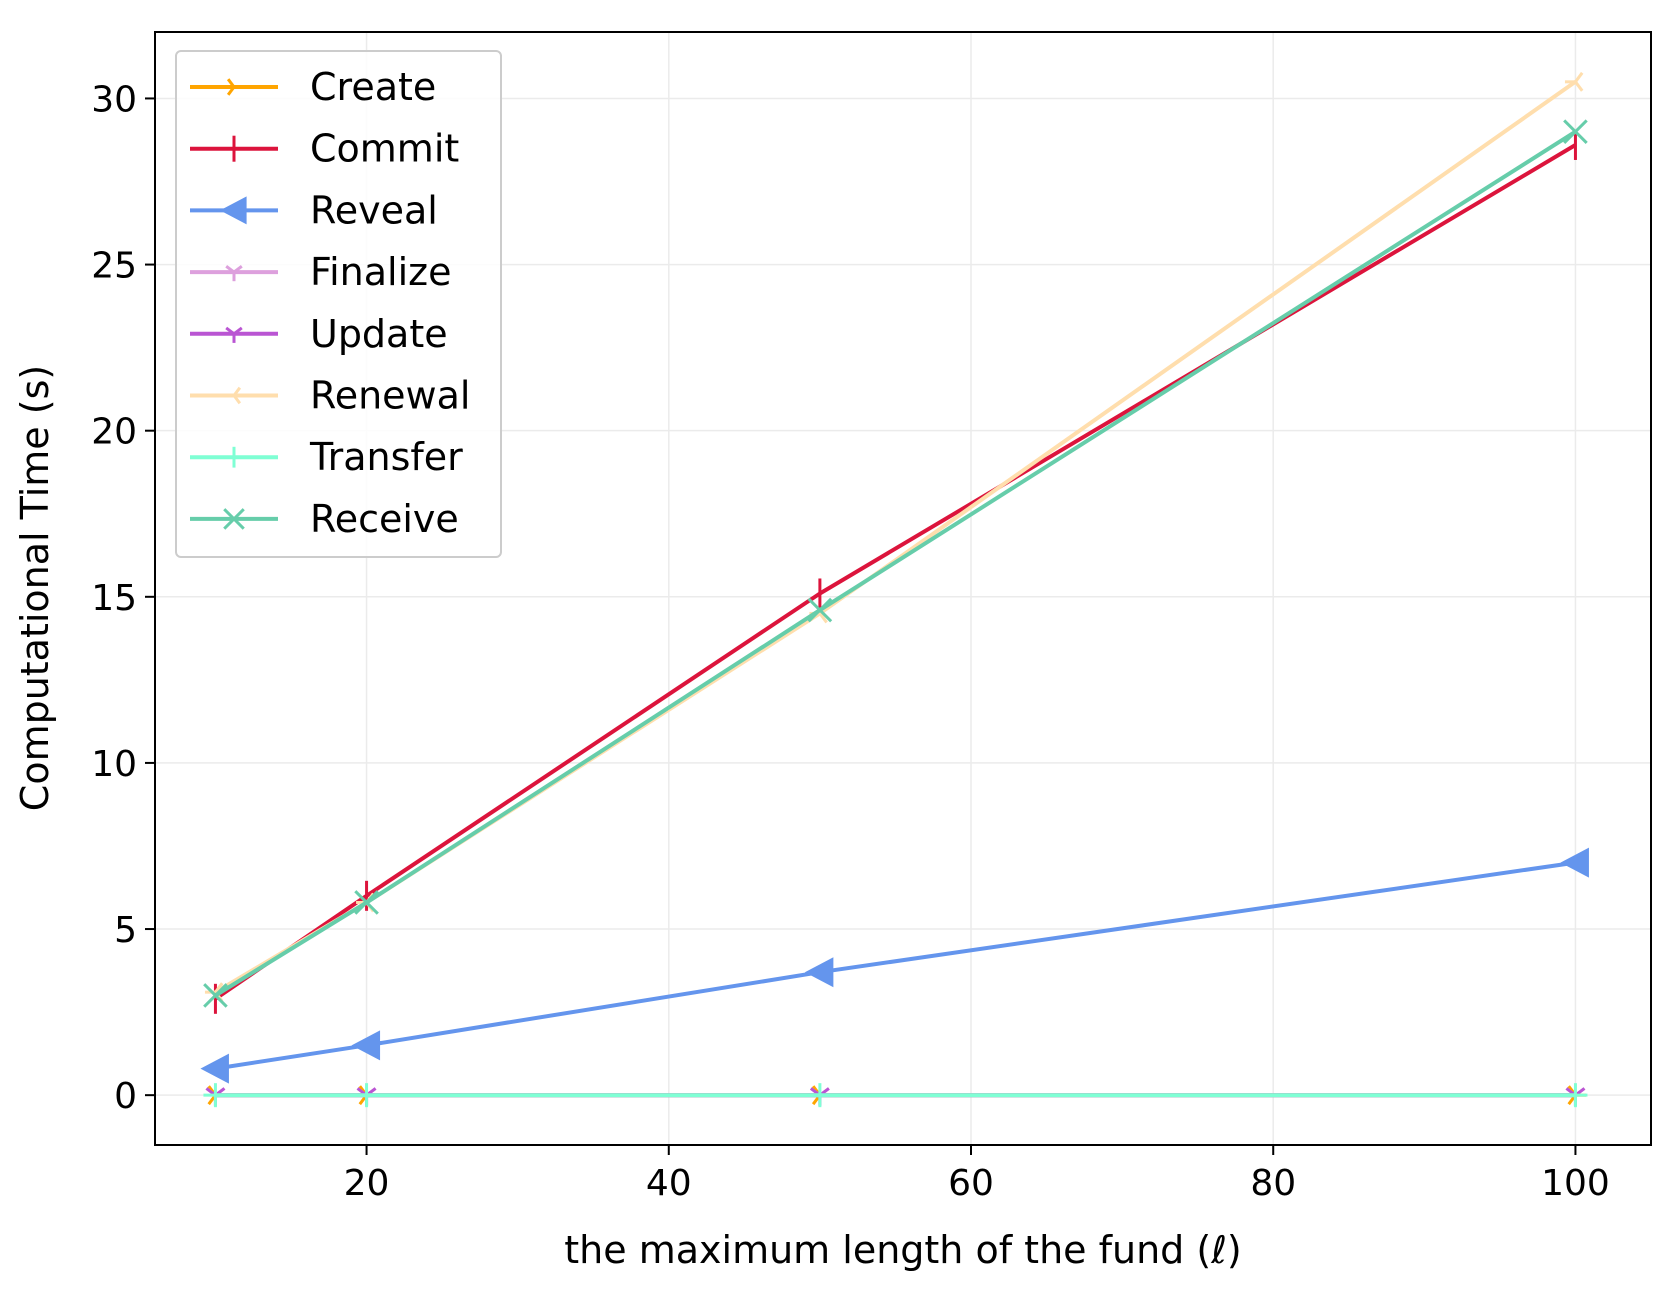 Image resolution: width=1677 pixels, height=1298 pixels. Describe the element at coordinates (374, 210) in the screenshot. I see `legend-label: Reveal` at that location.